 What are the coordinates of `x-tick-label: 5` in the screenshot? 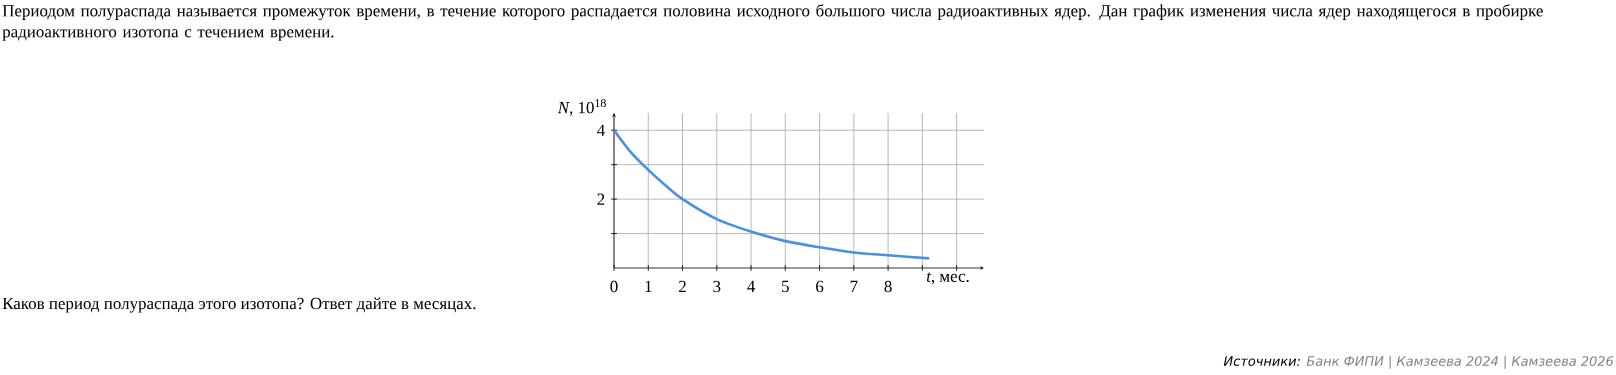 It's located at (785, 286).